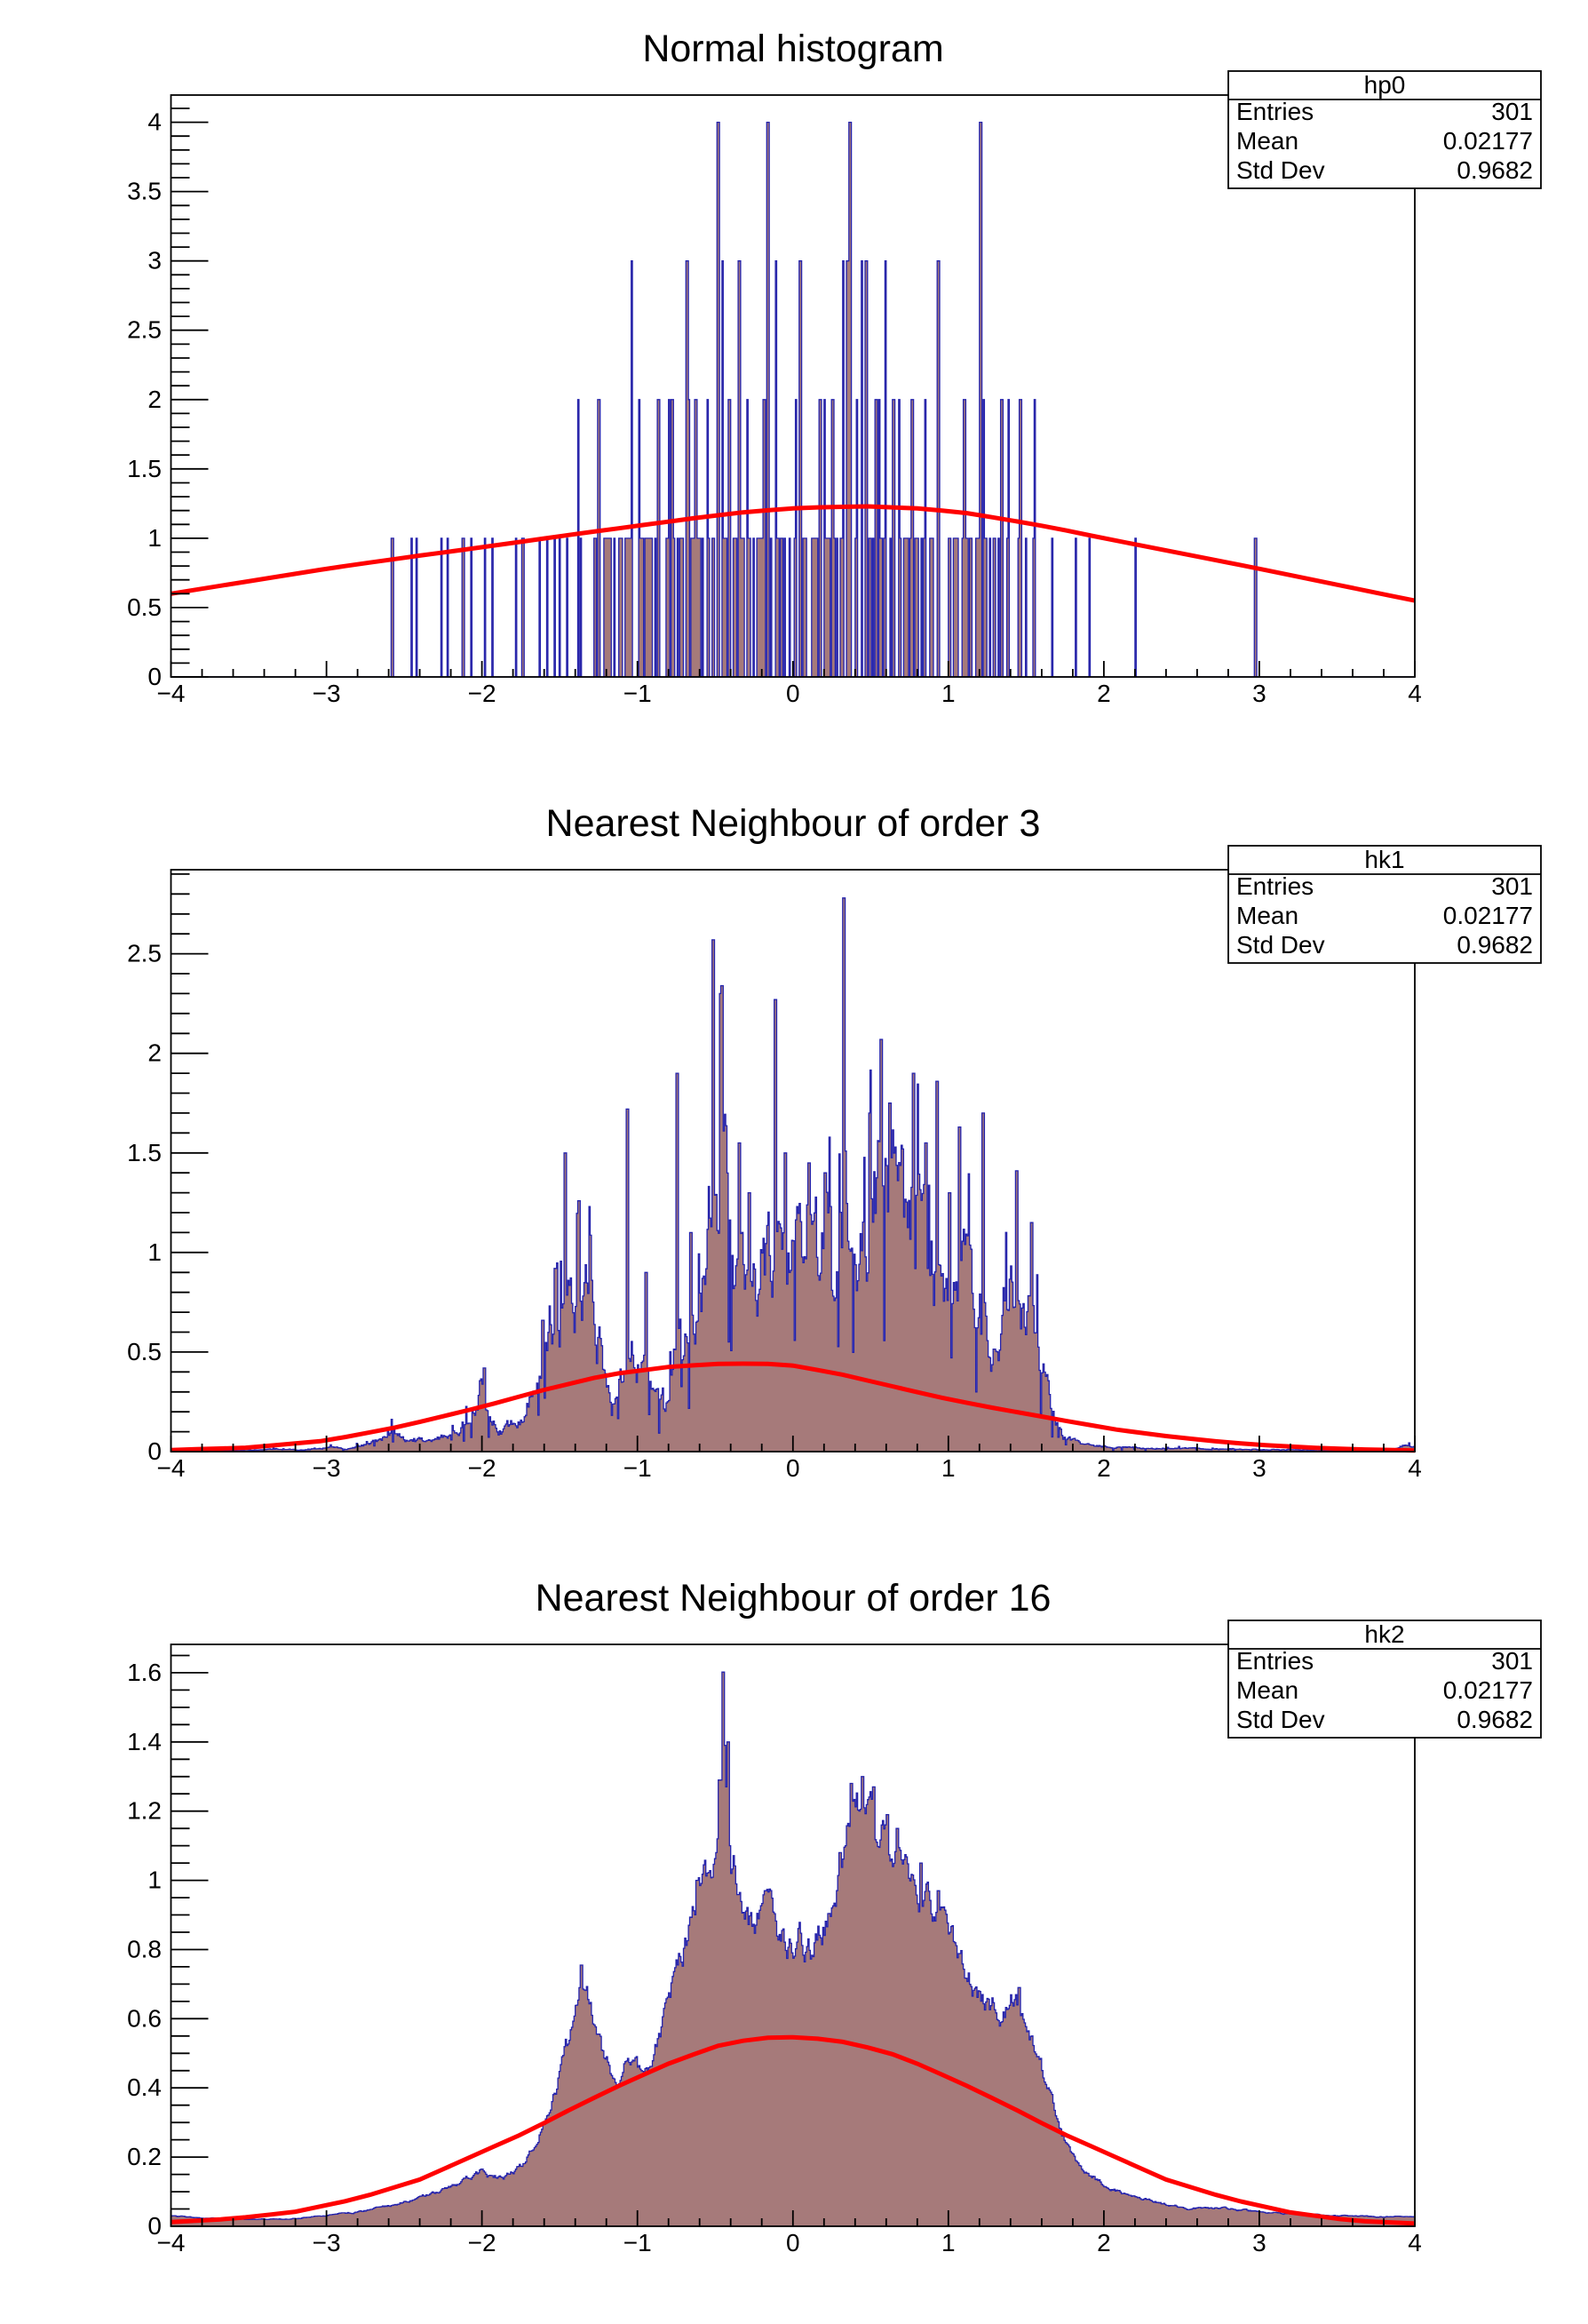 This screenshot has width=1588, height=2324. I want to click on svg-text: 1.4, so click(144, 1742).